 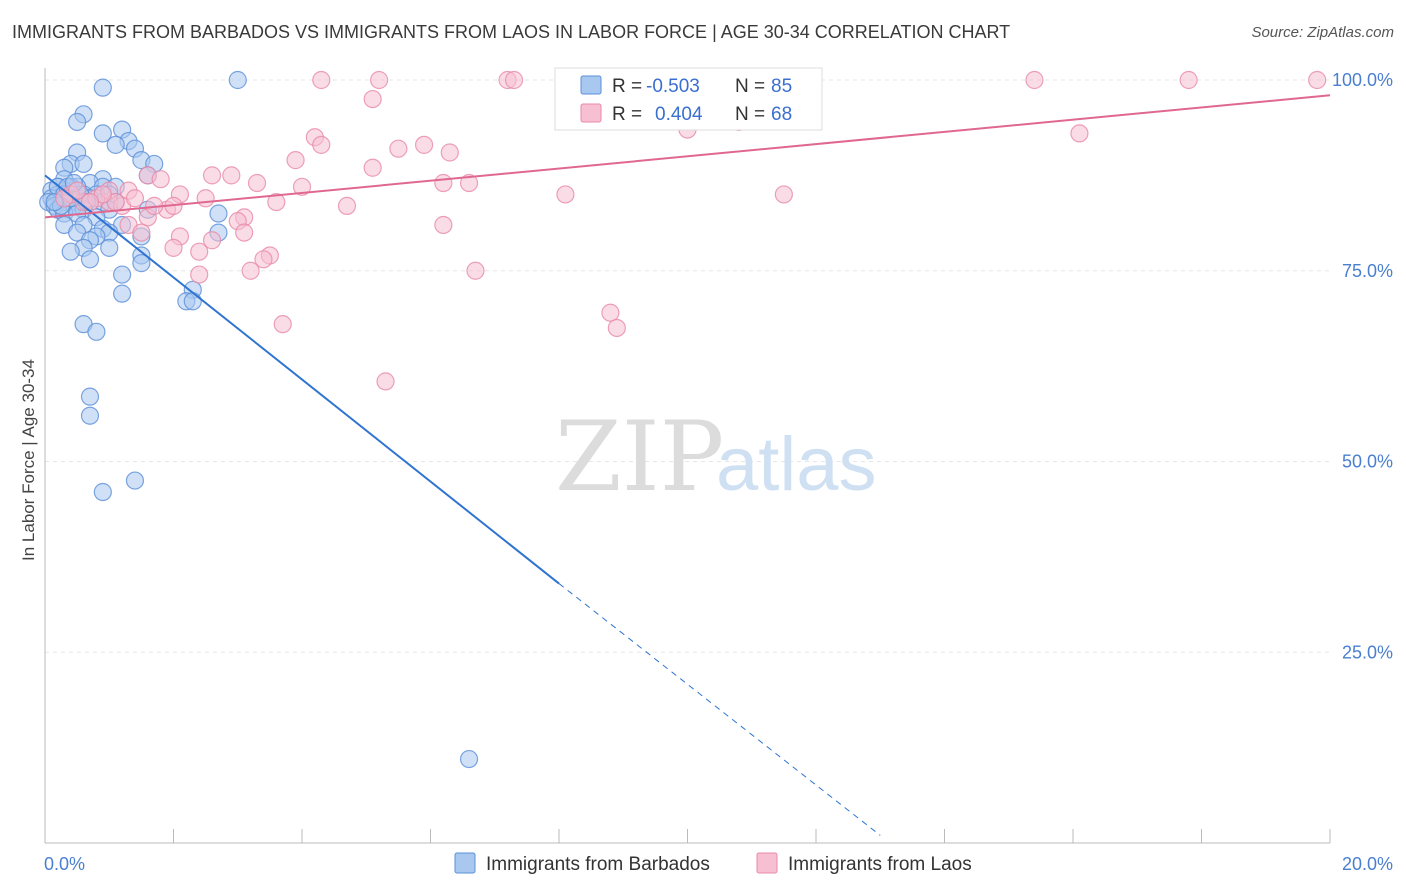 I want to click on legend-barbados-n-value: 85, so click(x=781, y=86).